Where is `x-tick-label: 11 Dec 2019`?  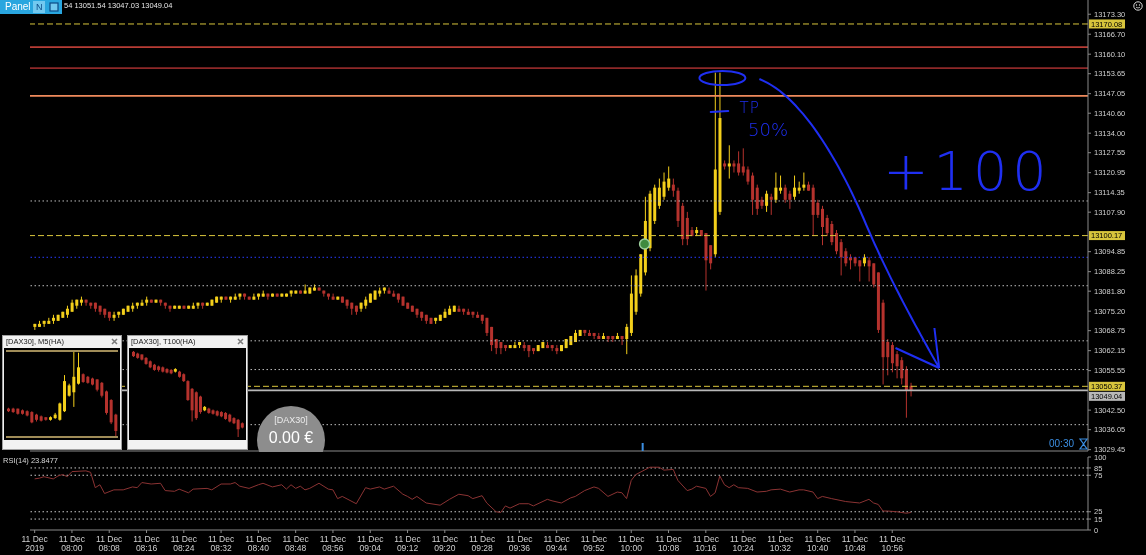 x-tick-label: 11 Dec 2019 is located at coordinates (35, 543).